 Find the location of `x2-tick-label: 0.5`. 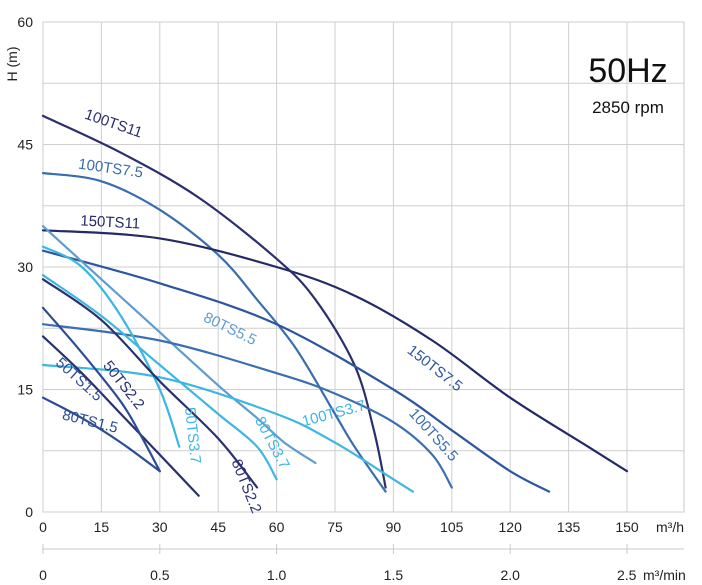

x2-tick-label: 0.5 is located at coordinates (160, 575).